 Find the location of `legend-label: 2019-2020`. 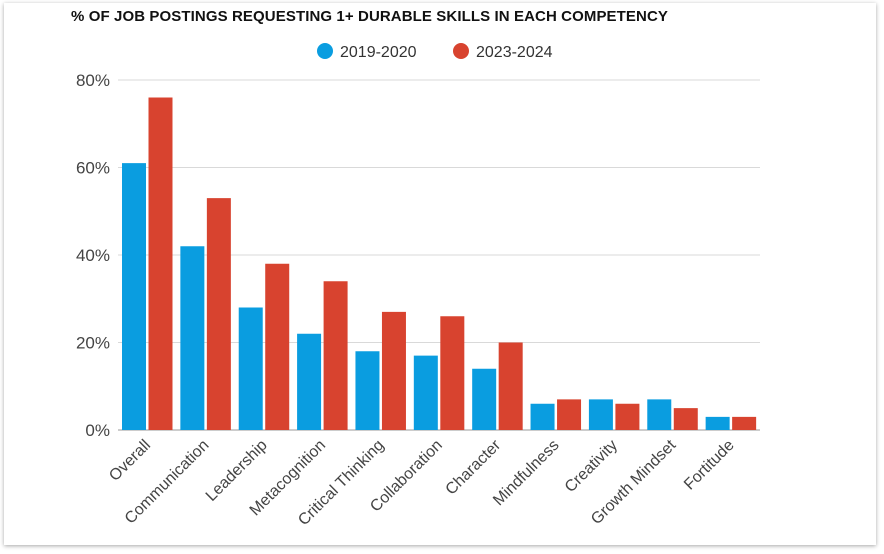

legend-label: 2019-2020 is located at coordinates (378, 52).